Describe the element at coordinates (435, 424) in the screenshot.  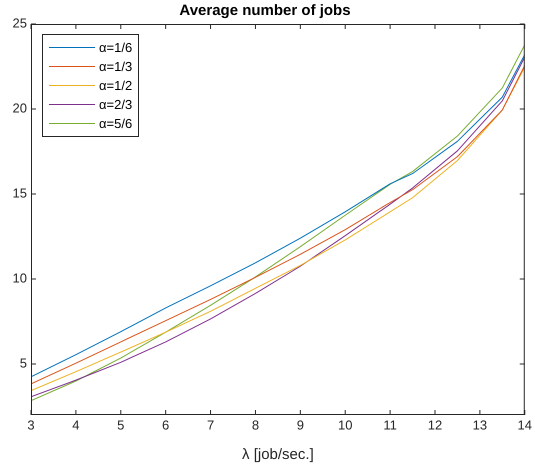
I see `x-tick-label: 12` at that location.